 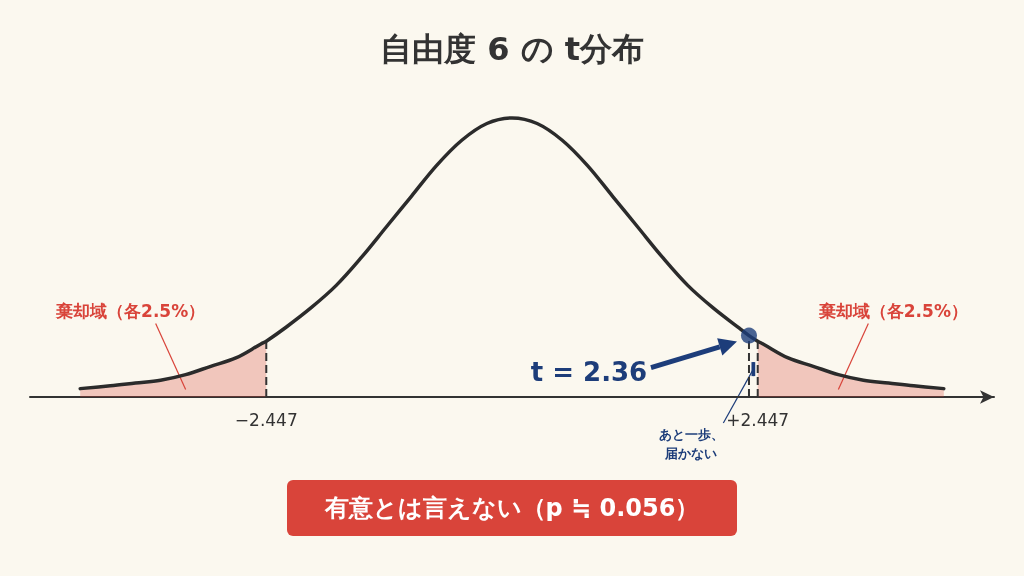 What do you see at coordinates (511, 508) in the screenshot?
I see `text: 有意とは言えない（p ≒ 0.056）` at bounding box center [511, 508].